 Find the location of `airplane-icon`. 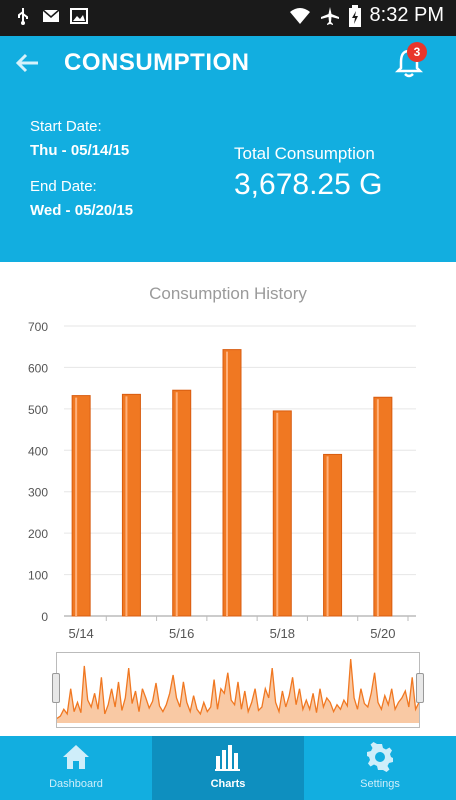

airplane-icon is located at coordinates (330, 16).